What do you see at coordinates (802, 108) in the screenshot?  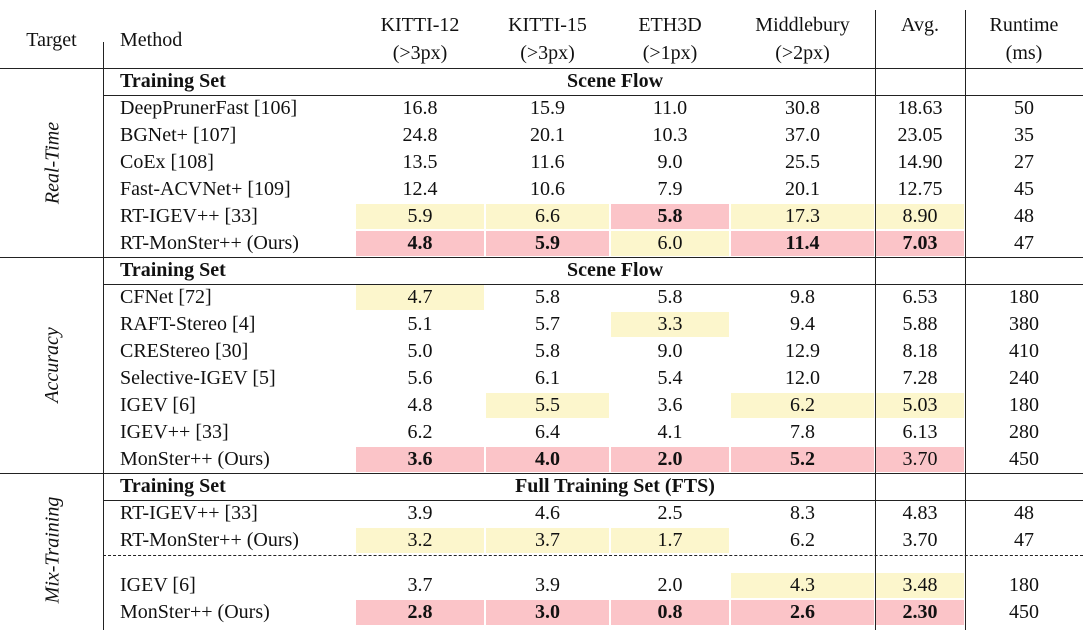 I see `table-cell: 30.8` at bounding box center [802, 108].